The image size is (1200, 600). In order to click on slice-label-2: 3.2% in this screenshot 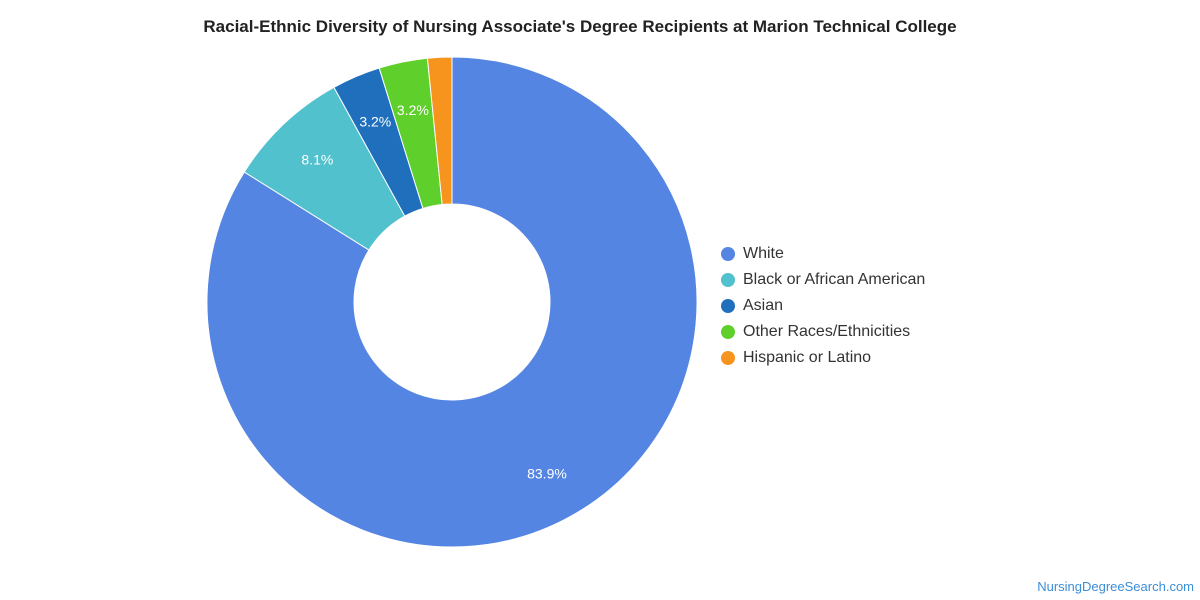, I will do `click(375, 122)`.